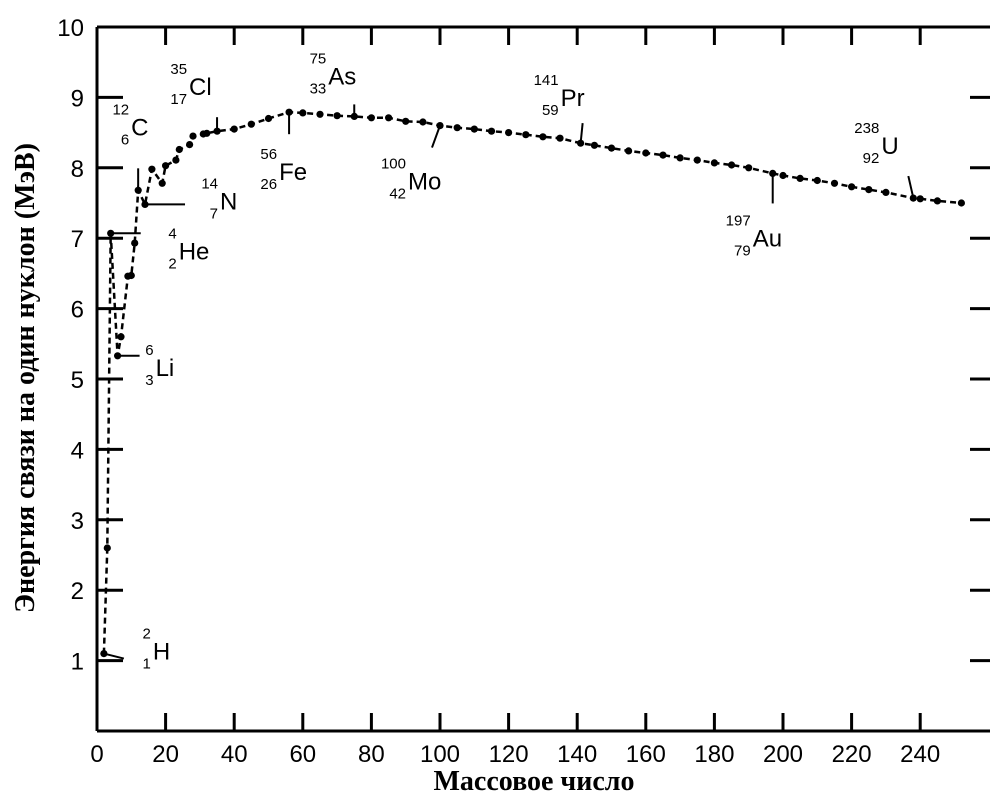 The width and height of the screenshot is (992, 796). Describe the element at coordinates (509, 754) in the screenshot. I see `x-tick-label: 120` at that location.